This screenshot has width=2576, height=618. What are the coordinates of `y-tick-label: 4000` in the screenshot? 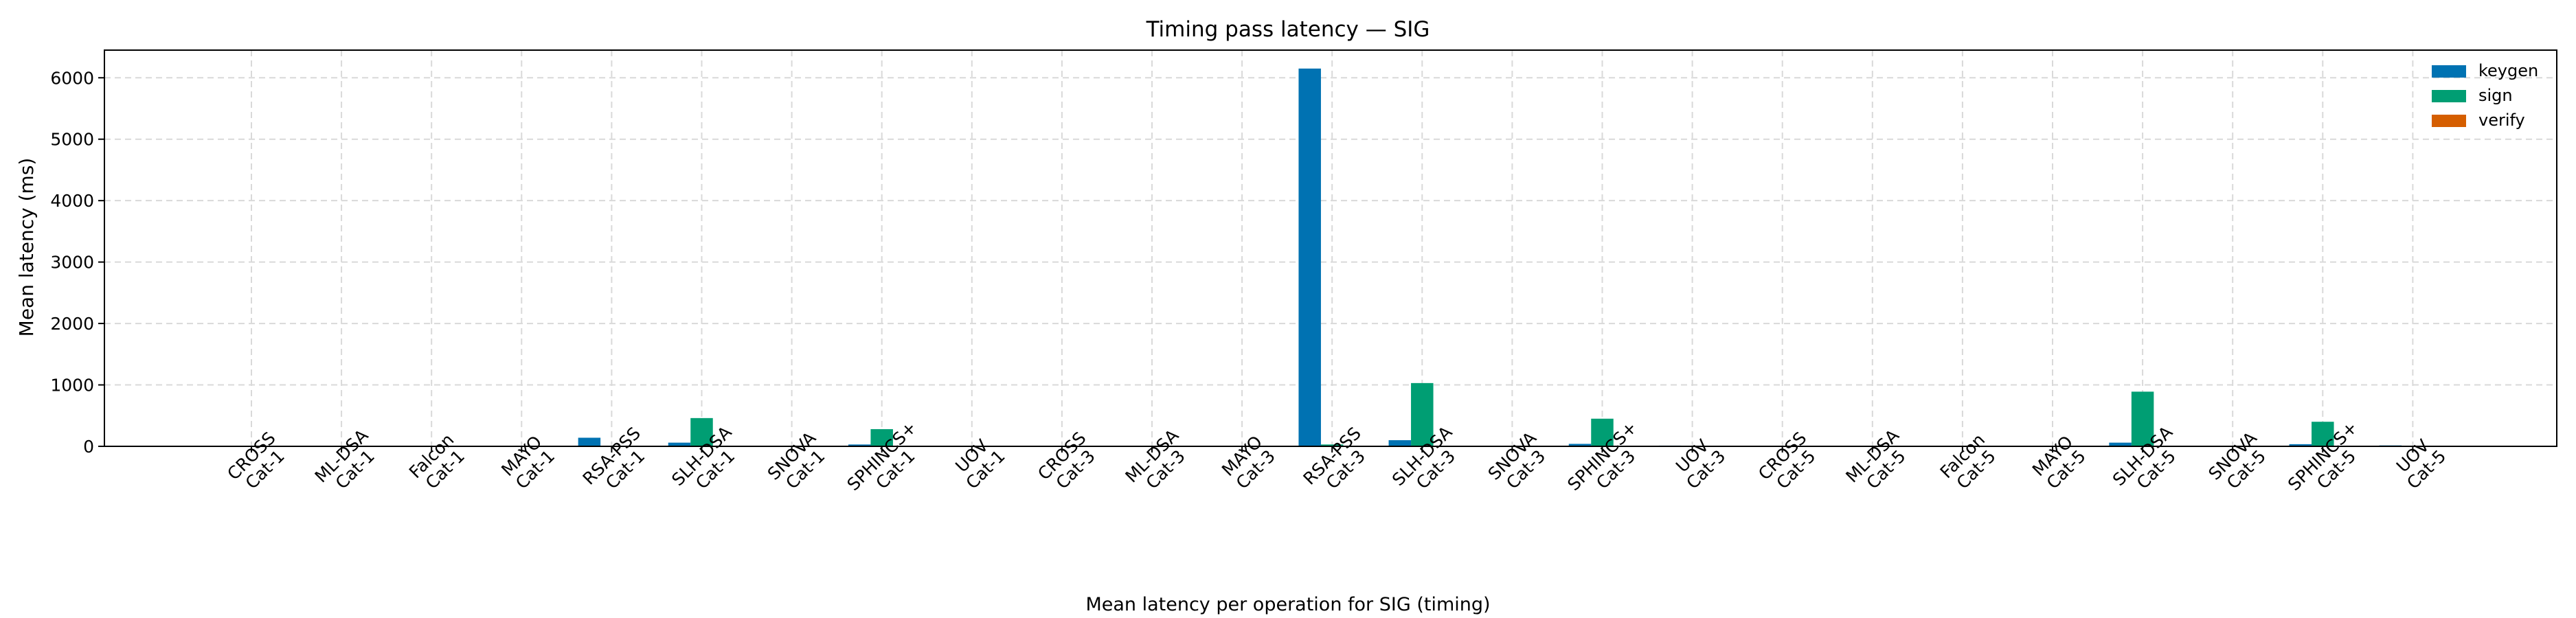 It's located at (72, 201).